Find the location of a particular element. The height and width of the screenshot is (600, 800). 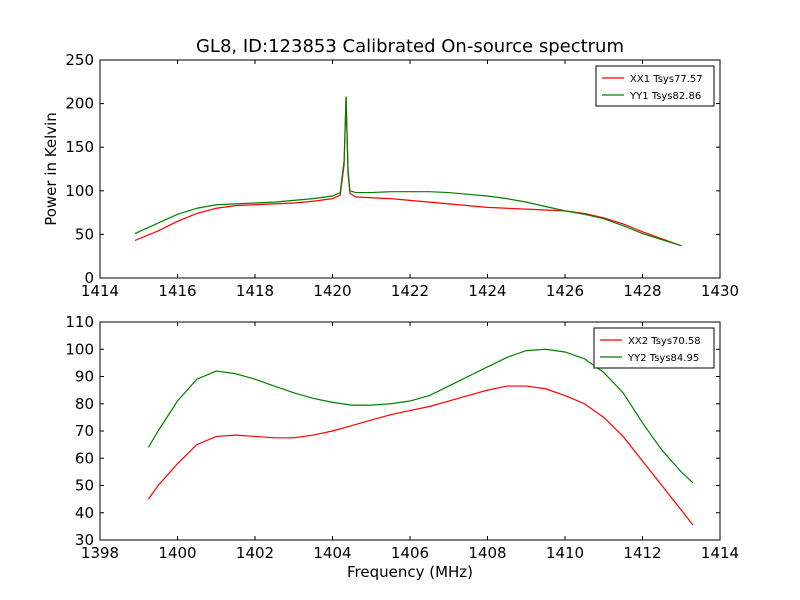

panel1-y-tick-label: 250 is located at coordinates (79, 60).